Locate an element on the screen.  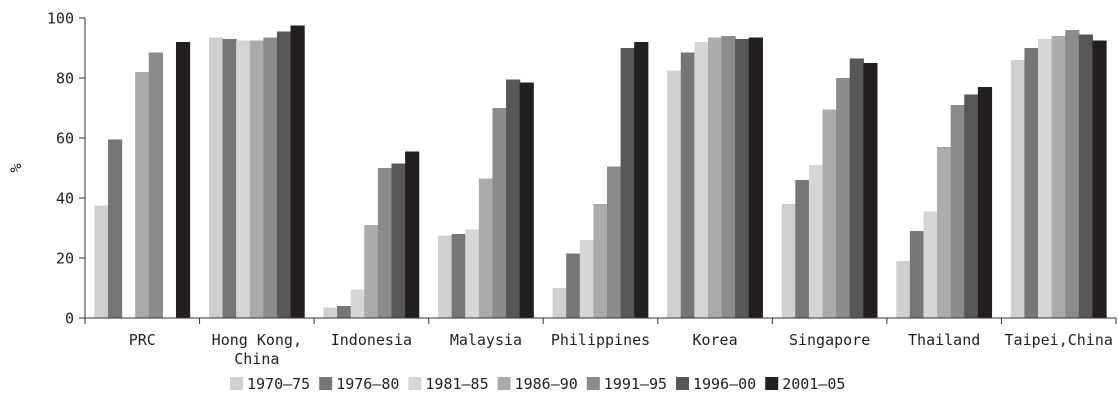
x-tick-label-8: Taipei,China is located at coordinates (1059, 340).